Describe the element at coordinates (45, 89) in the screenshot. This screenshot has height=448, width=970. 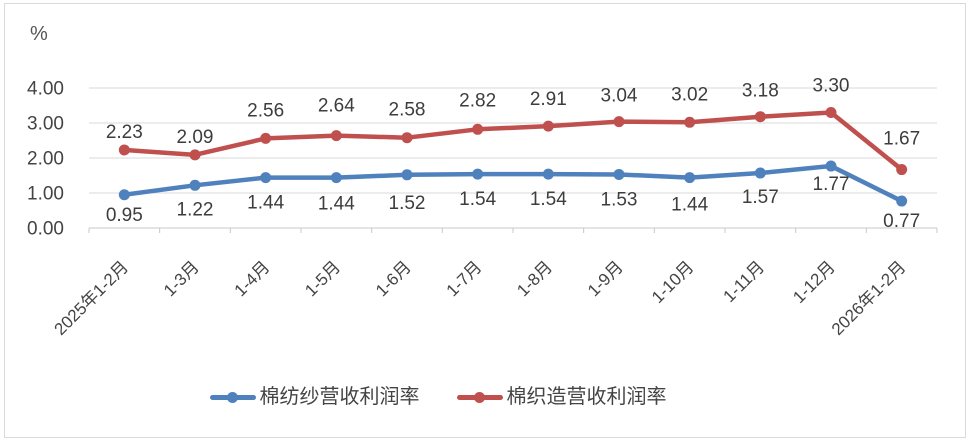
I see `y-axis-tick-label: 4.00` at that location.